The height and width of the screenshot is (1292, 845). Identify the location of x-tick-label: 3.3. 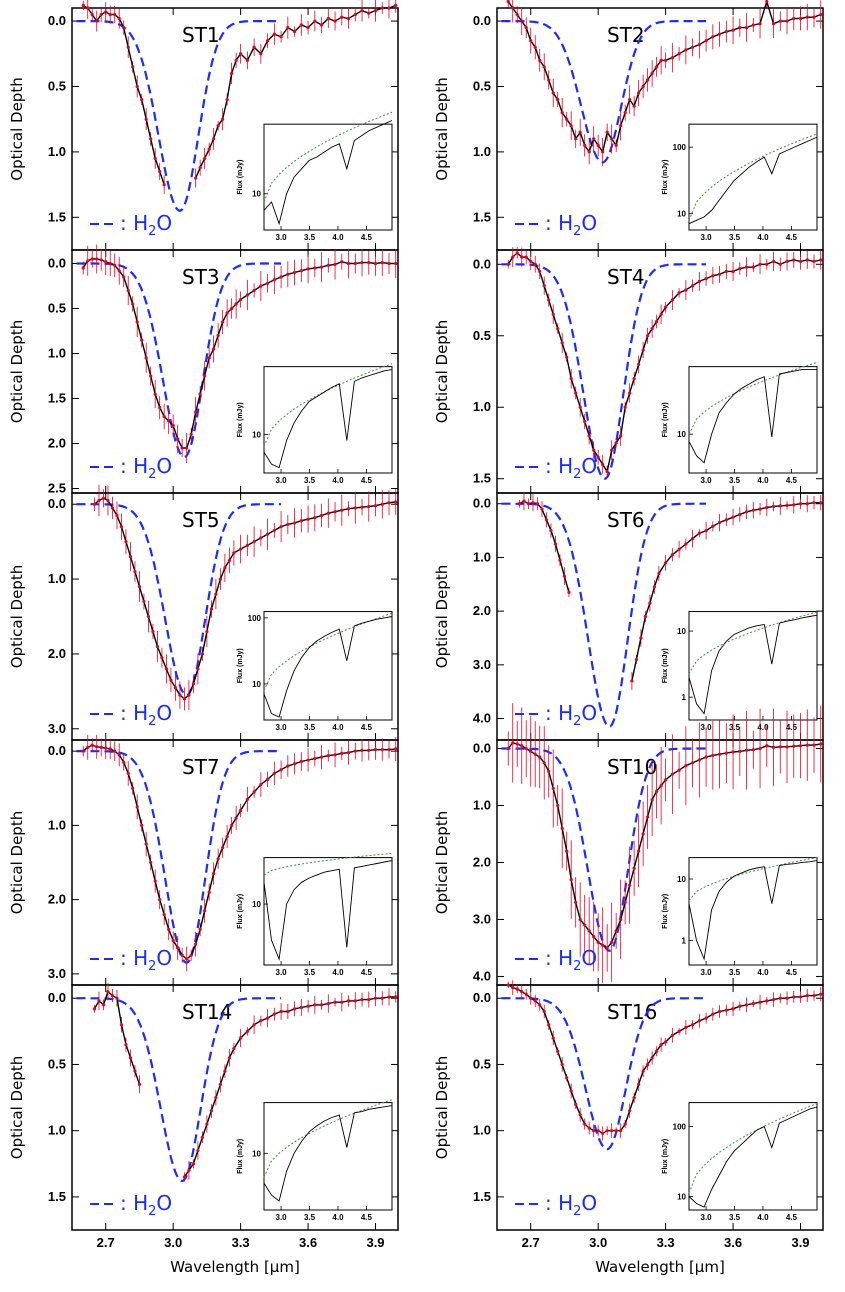
(241, 1242).